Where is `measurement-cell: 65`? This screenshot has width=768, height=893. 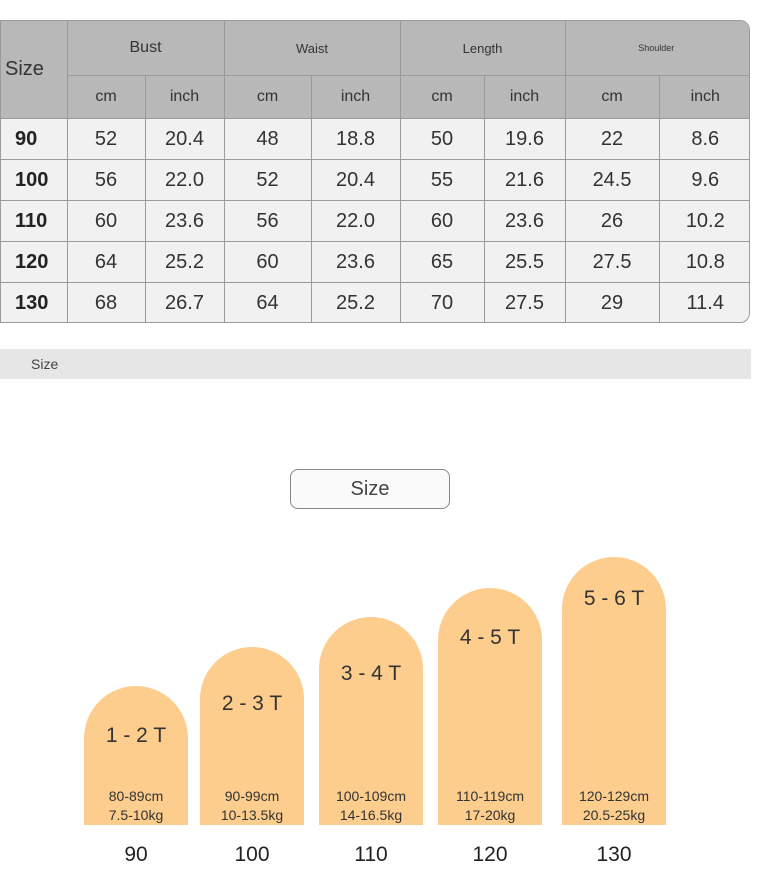
measurement-cell: 65 is located at coordinates (442, 262).